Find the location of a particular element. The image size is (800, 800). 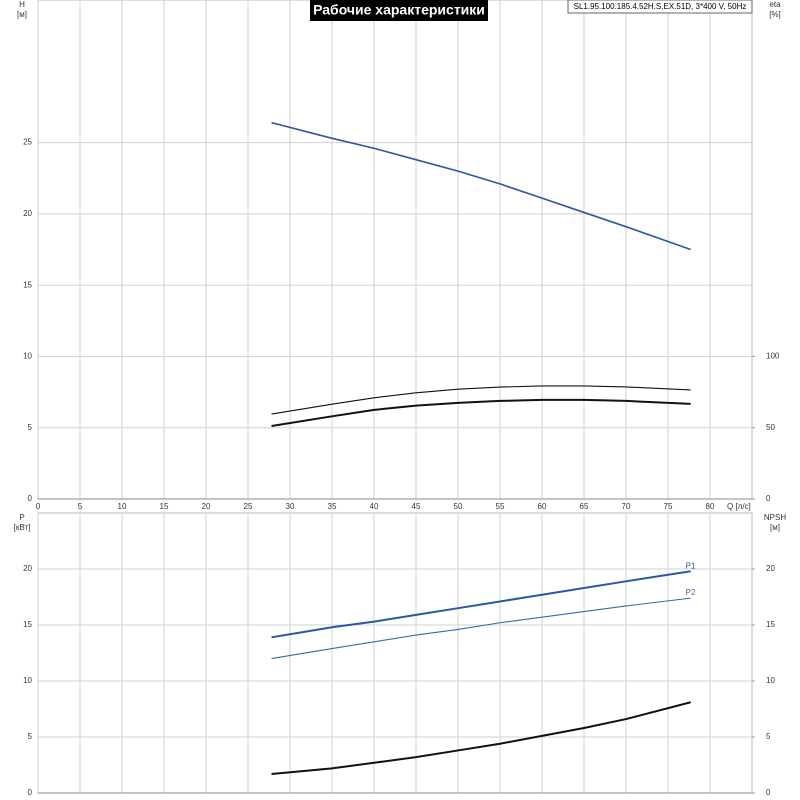

y-axis-unit: [кВт] is located at coordinates (22, 527).